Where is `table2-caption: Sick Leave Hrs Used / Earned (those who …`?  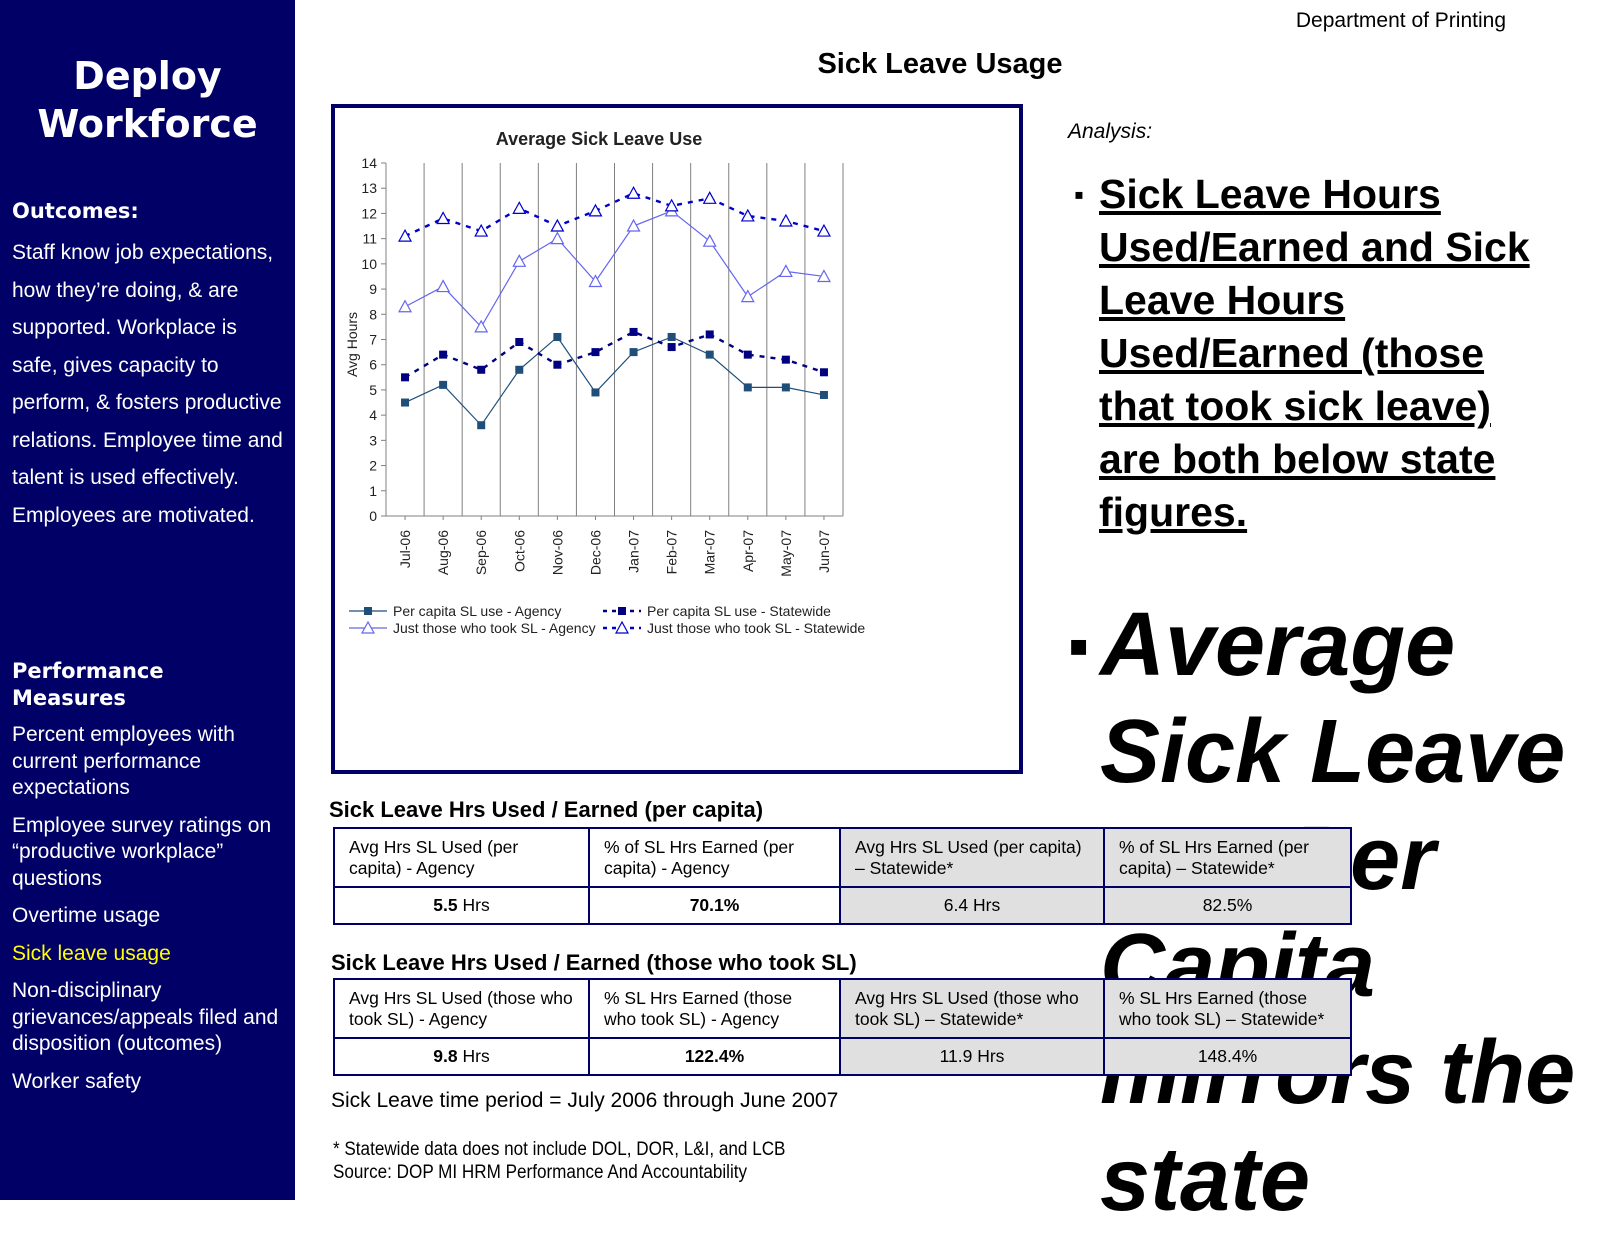 table2-caption: Sick Leave Hrs Used / Earned (those who … is located at coordinates (594, 962).